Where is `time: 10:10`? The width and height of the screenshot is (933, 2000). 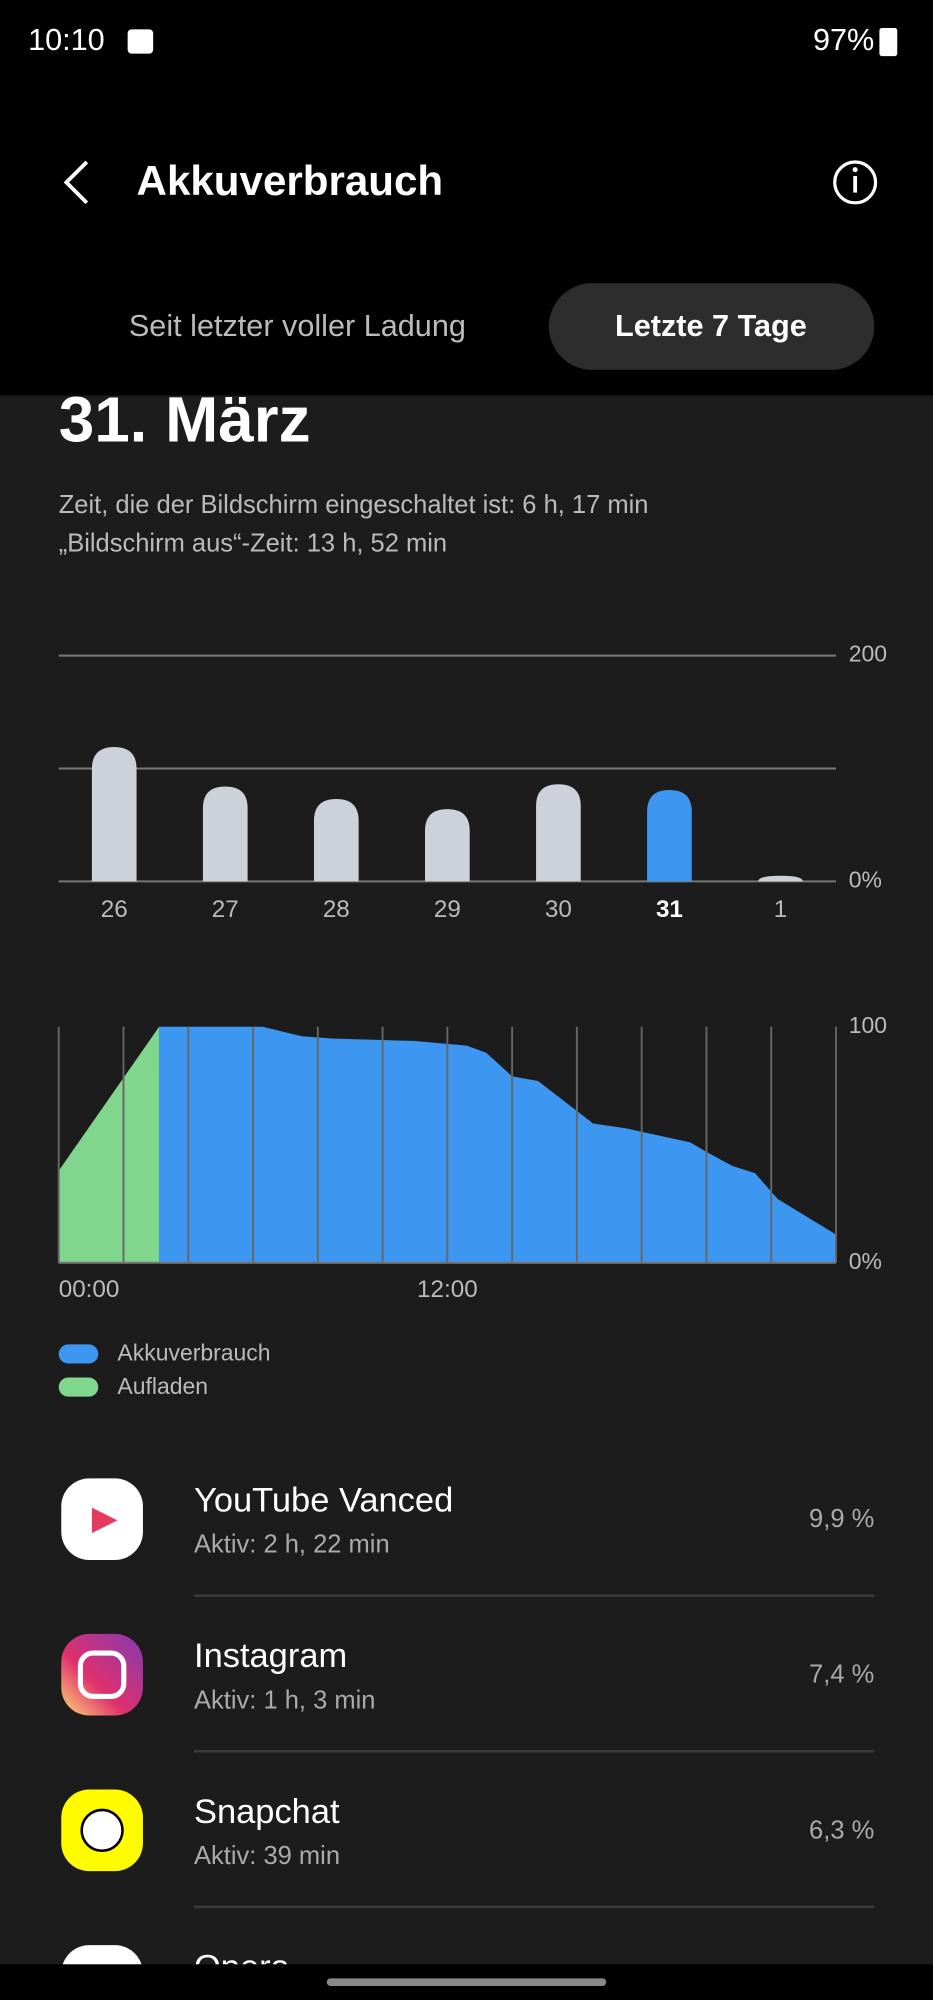 time: 10:10 is located at coordinates (66, 40).